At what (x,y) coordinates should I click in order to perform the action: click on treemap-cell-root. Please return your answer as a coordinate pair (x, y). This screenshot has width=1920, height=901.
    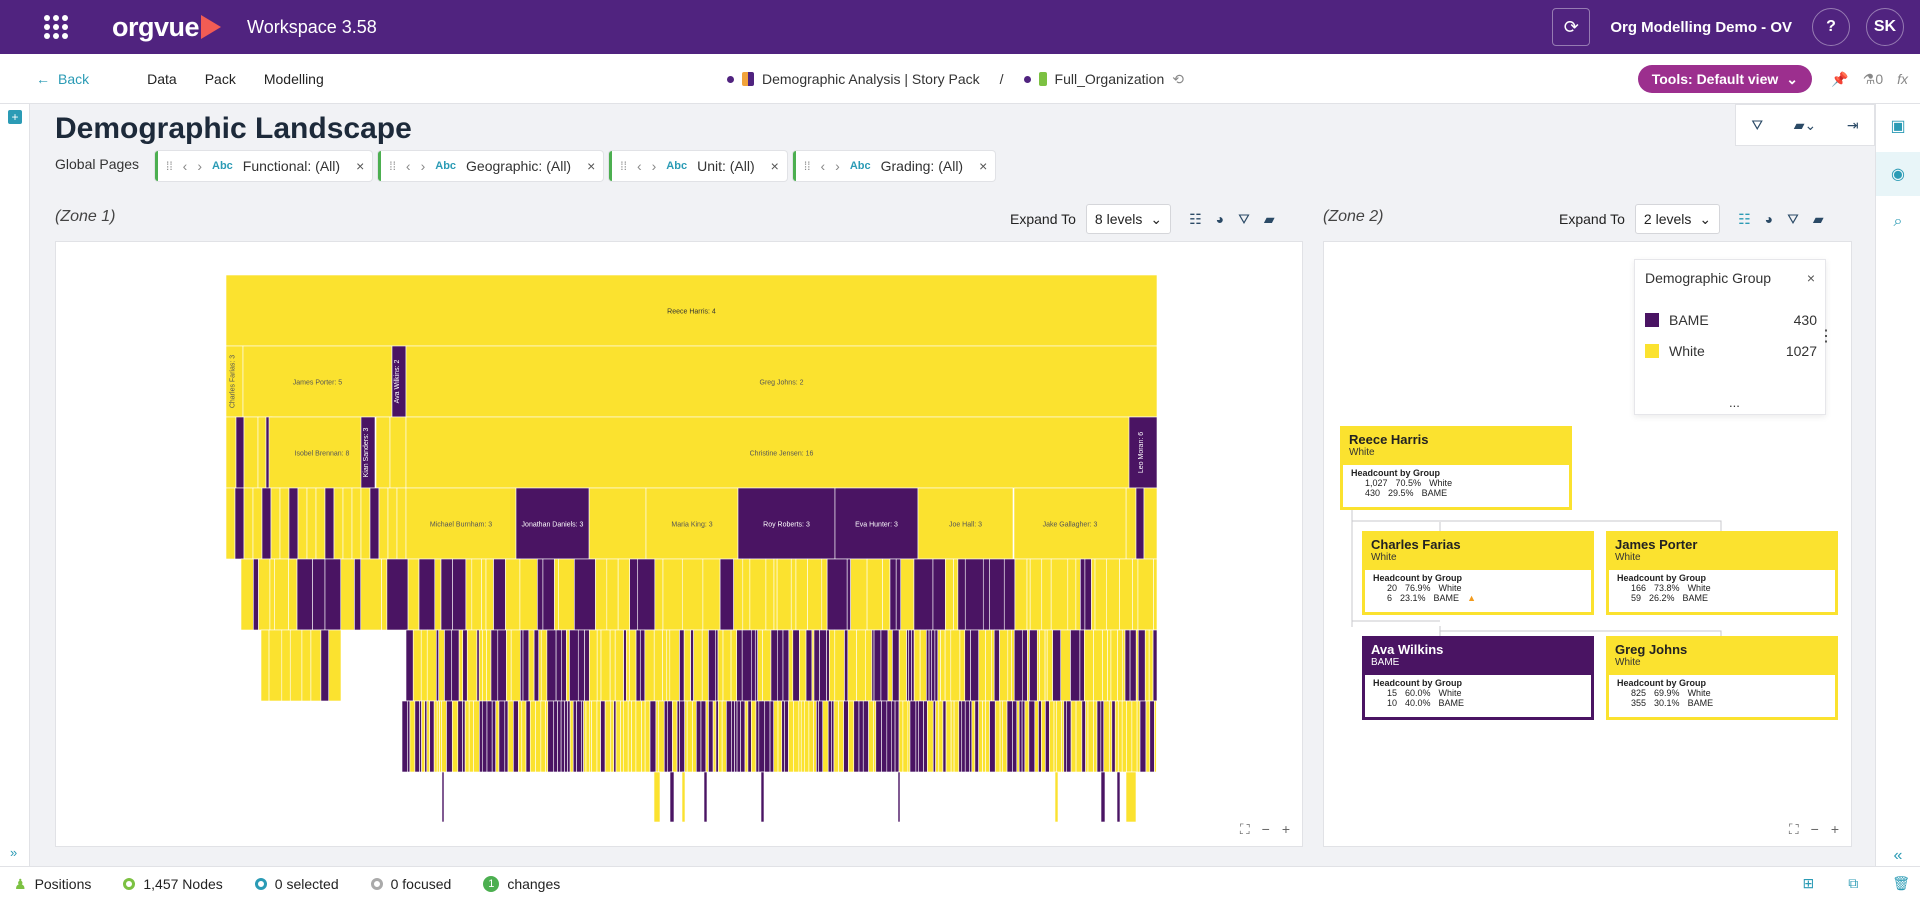
    Looking at the image, I should click on (691, 310).